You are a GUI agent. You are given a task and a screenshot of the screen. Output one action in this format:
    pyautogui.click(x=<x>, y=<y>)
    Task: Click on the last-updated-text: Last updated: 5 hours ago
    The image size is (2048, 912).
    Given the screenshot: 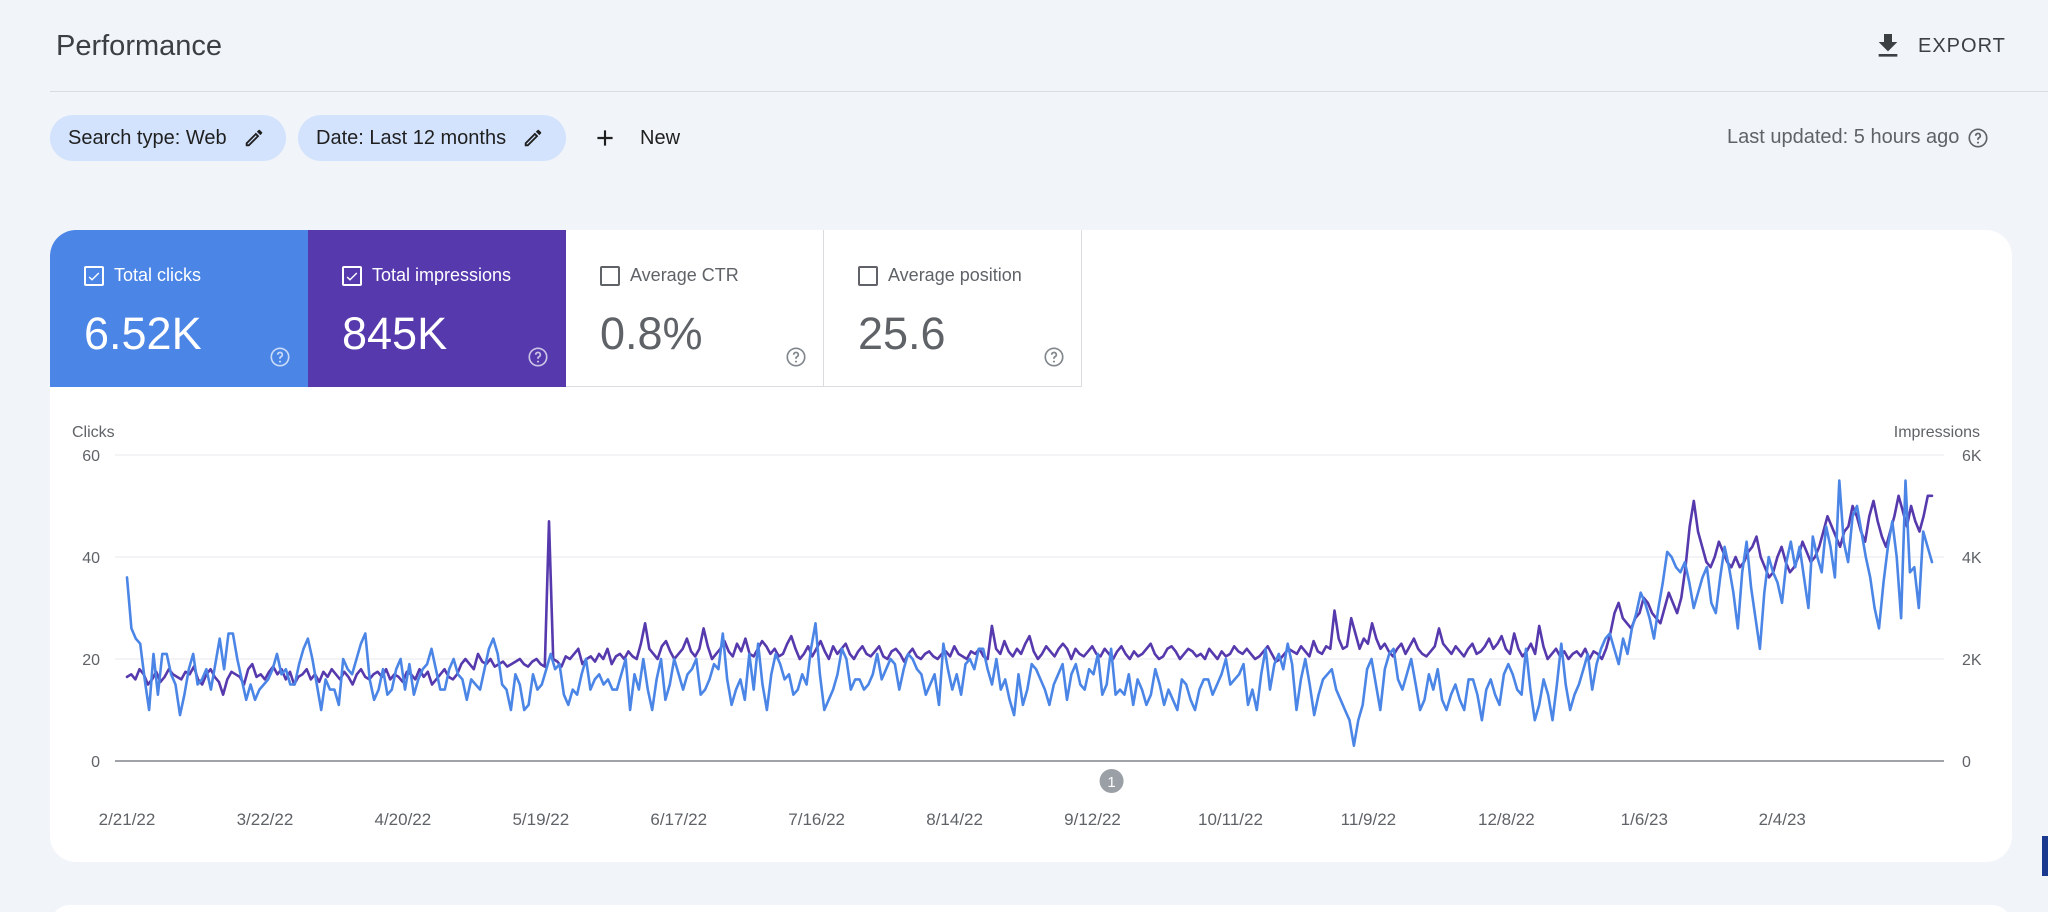 What is the action you would take?
    pyautogui.click(x=1843, y=137)
    